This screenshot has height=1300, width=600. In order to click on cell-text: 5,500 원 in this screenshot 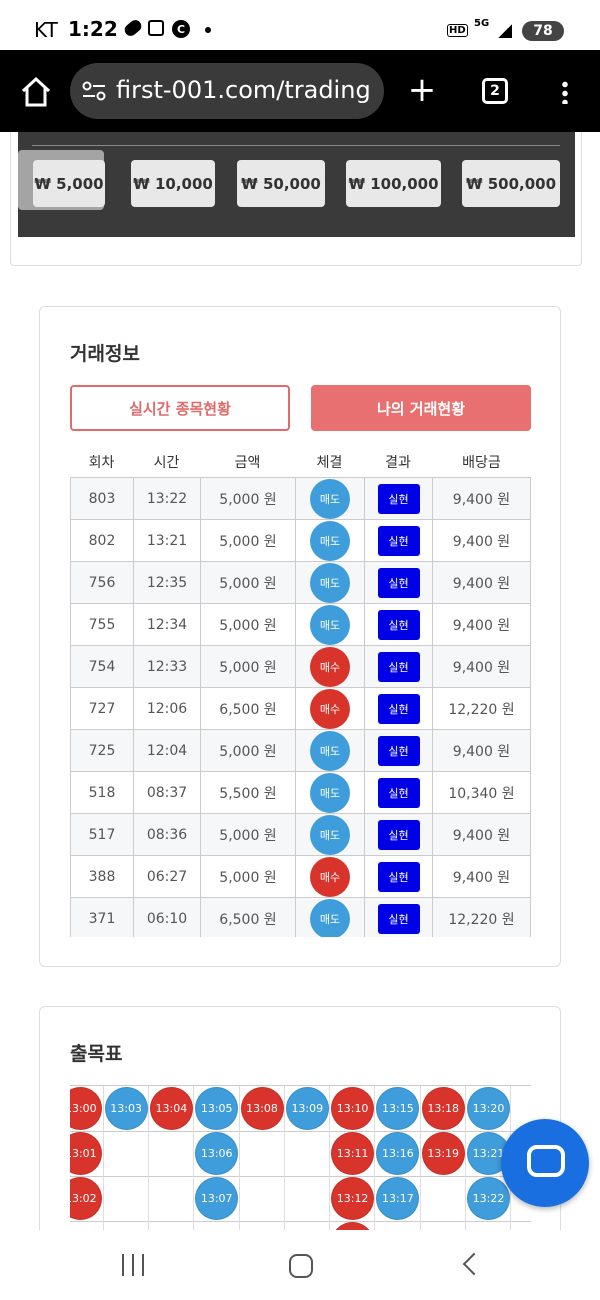, I will do `click(248, 793)`.